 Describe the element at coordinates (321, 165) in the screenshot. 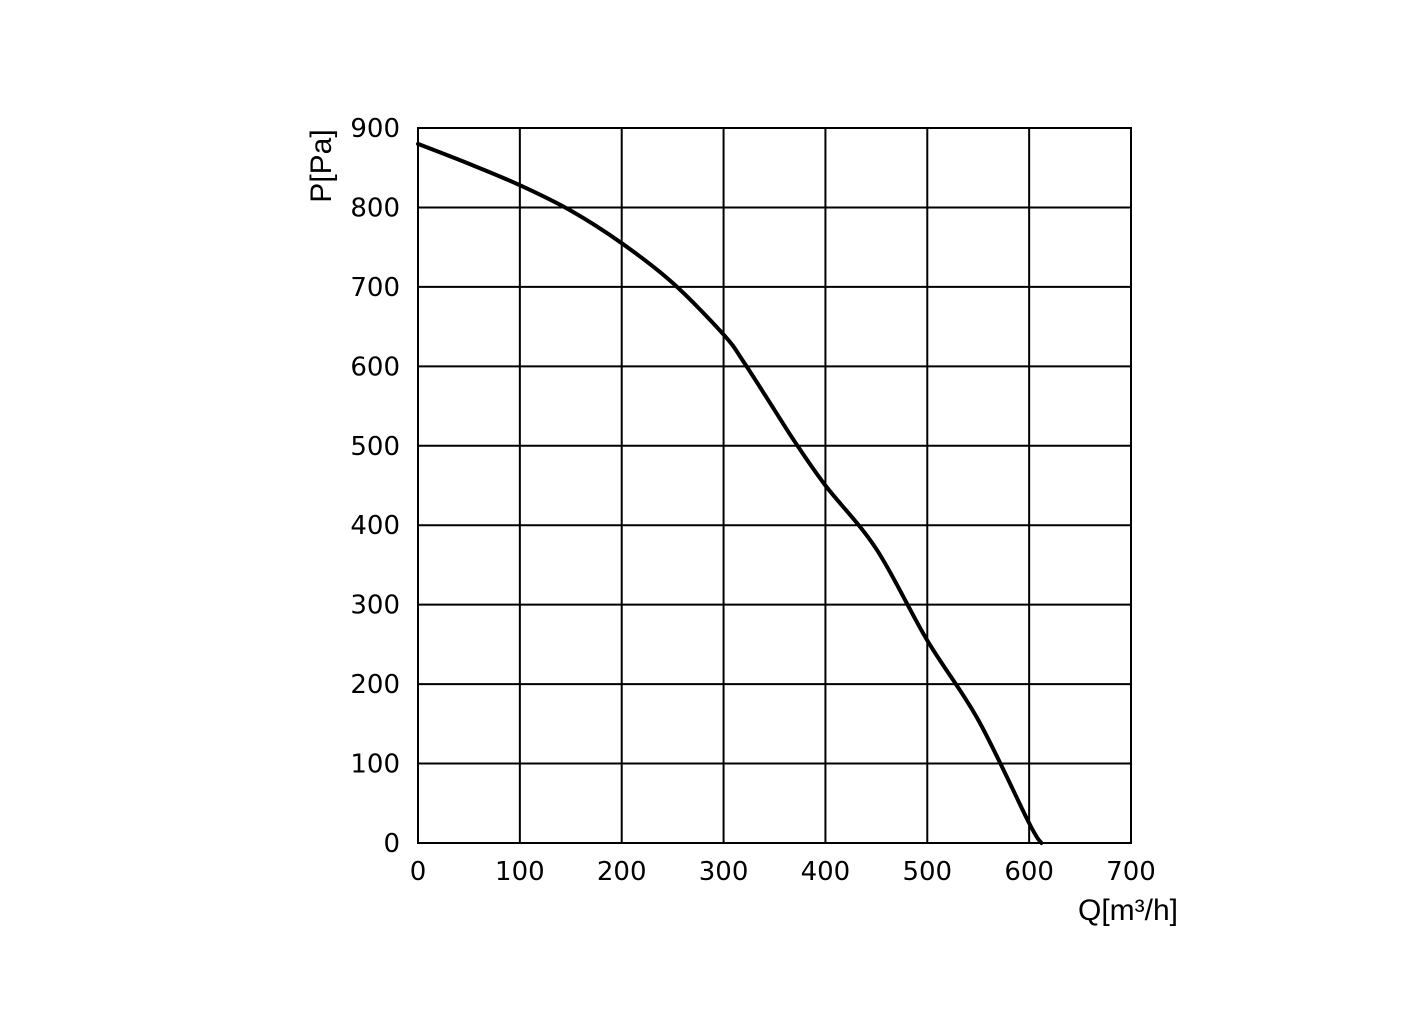

I see `y-axis-title: P[Pa]` at that location.